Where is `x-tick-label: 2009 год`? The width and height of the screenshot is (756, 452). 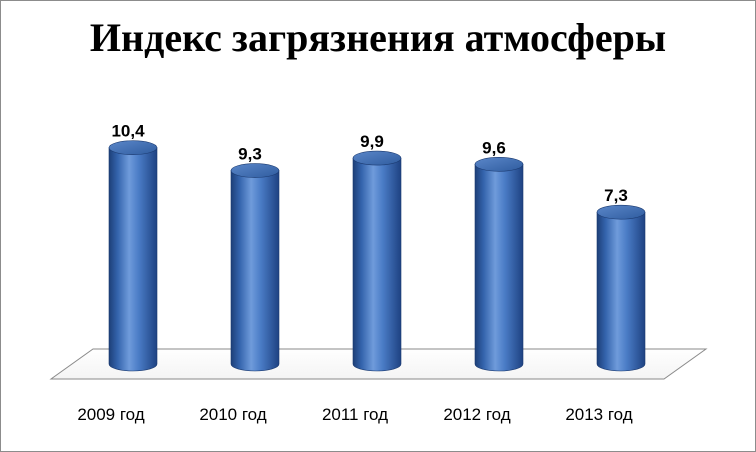
x-tick-label: 2009 год is located at coordinates (110, 414).